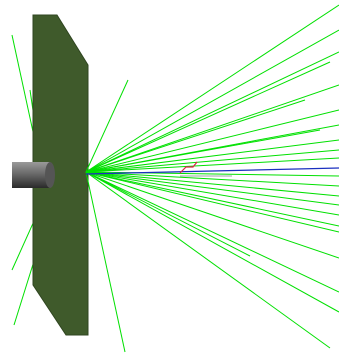  What do you see at coordinates (31, 175) in the screenshot?
I see `cylinder-shaft` at bounding box center [31, 175].